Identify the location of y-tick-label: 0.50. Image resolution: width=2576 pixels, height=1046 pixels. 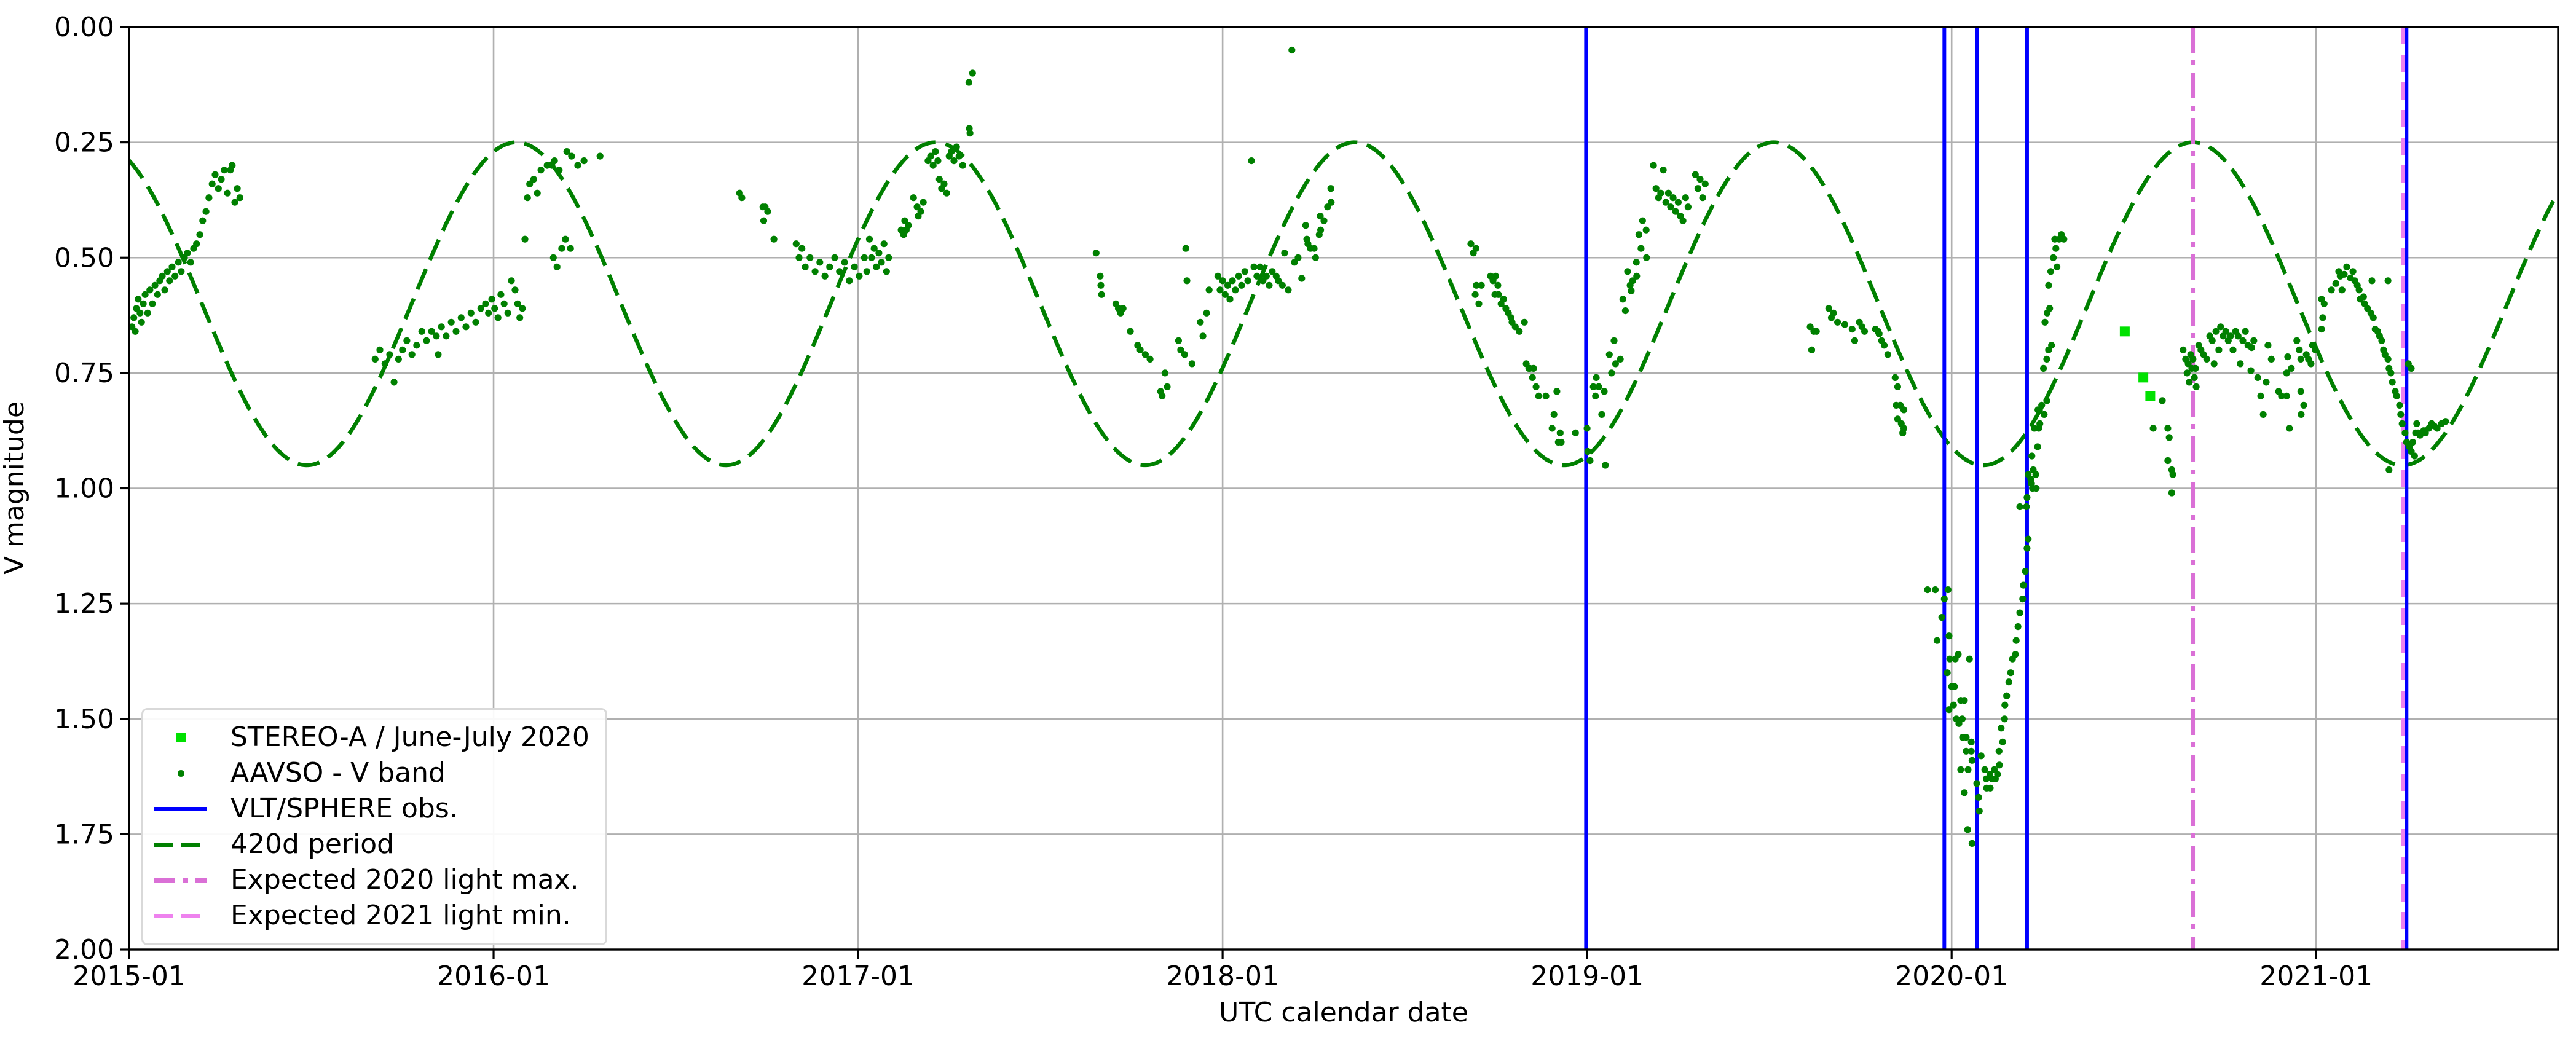
(84, 257).